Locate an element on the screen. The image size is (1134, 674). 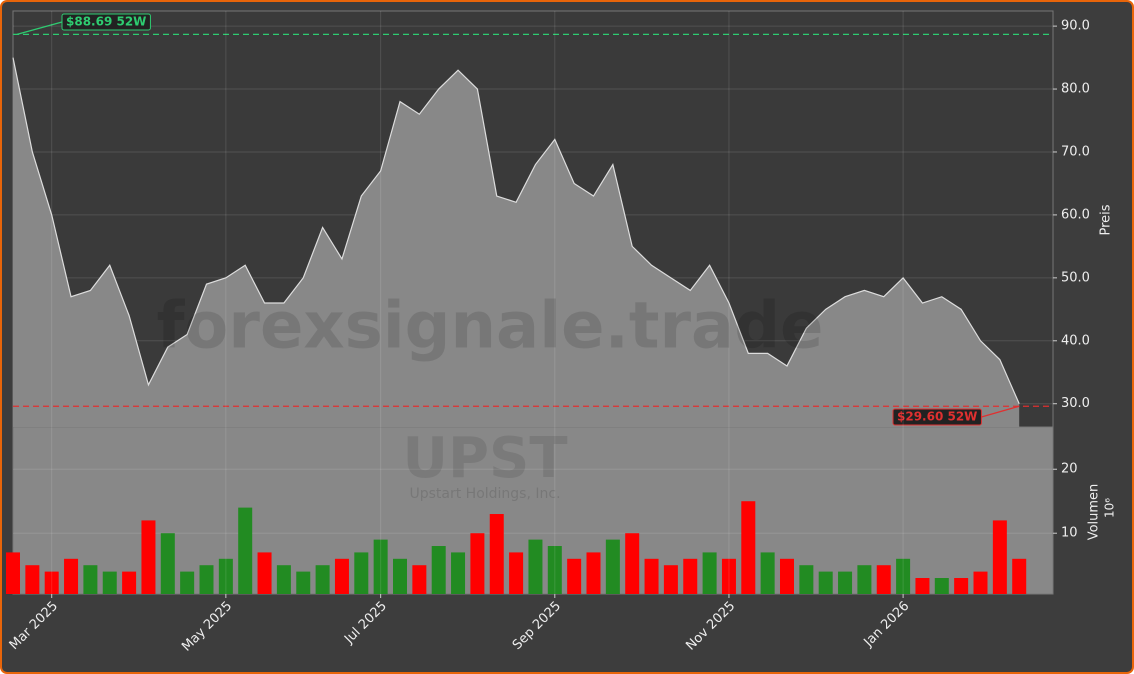
y-tick-label: 80.0 is located at coordinates (1075, 89).